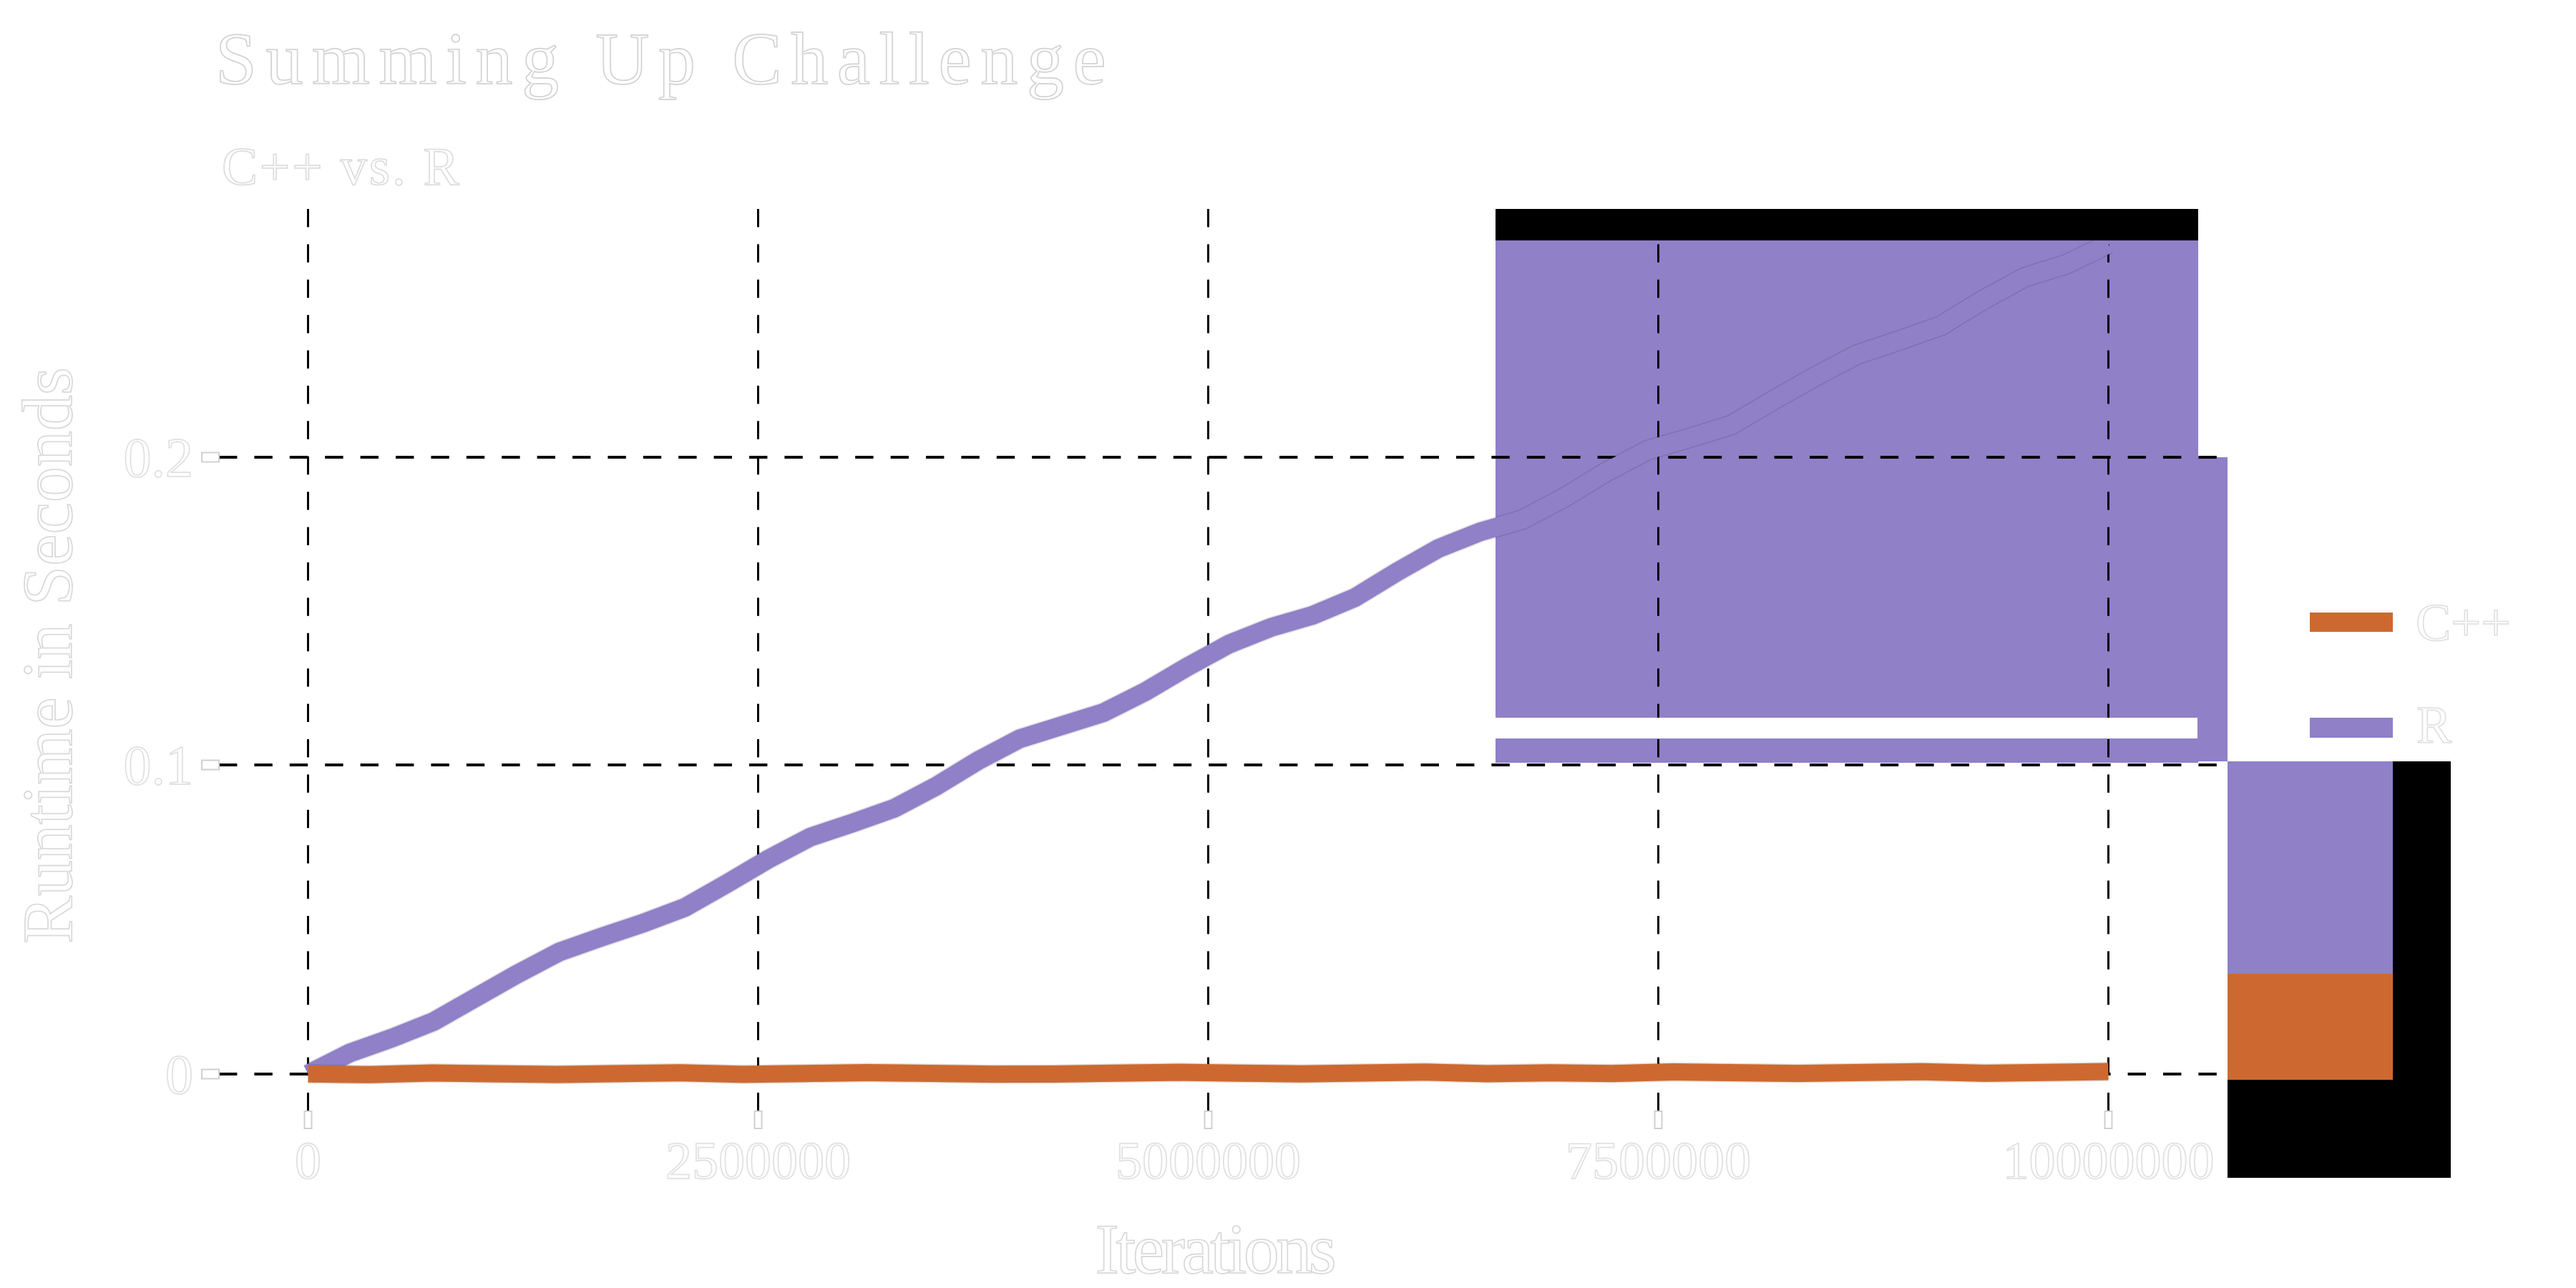 The width and height of the screenshot is (2576, 1288). Describe the element at coordinates (665, 59) in the screenshot. I see `svg-text: Summing Up Challenge` at that location.